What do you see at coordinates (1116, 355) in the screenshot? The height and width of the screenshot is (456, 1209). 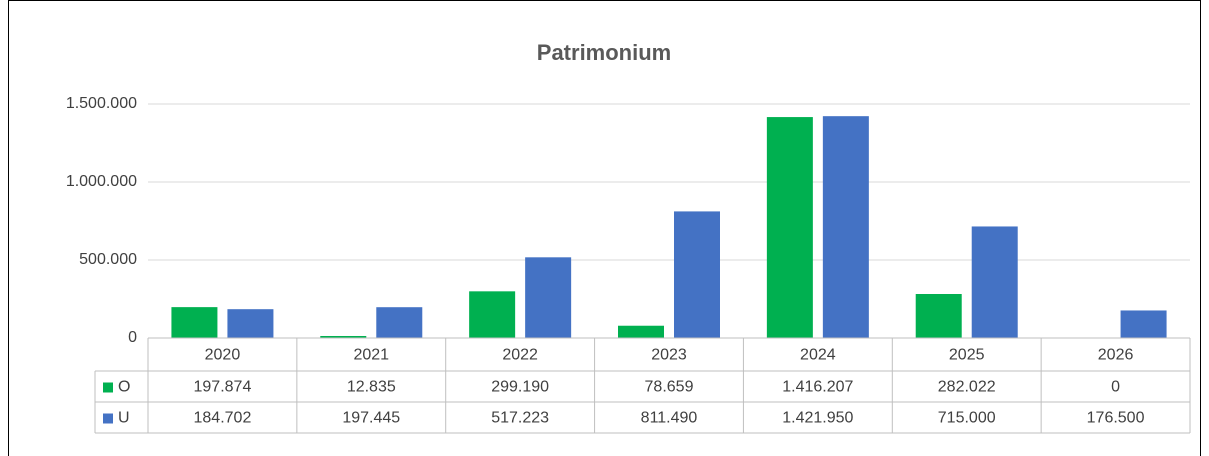 I see `x-tick-label: 2026` at bounding box center [1116, 355].